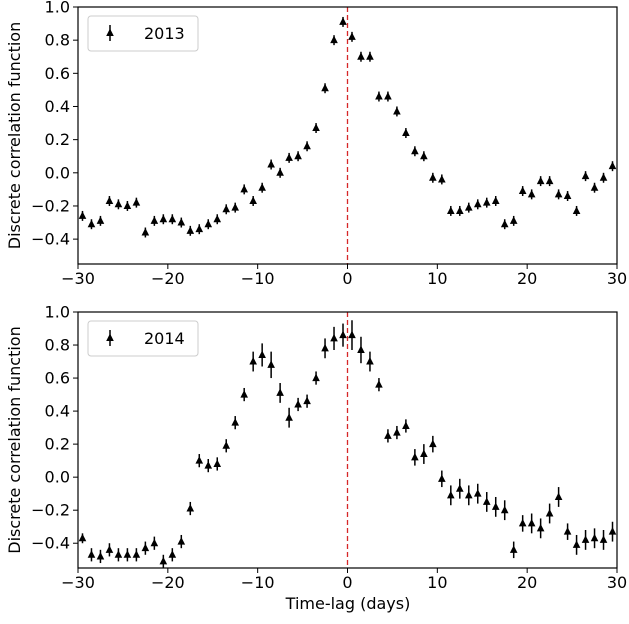  Describe the element at coordinates (617, 582) in the screenshot. I see `x-tick-label: 30` at that location.